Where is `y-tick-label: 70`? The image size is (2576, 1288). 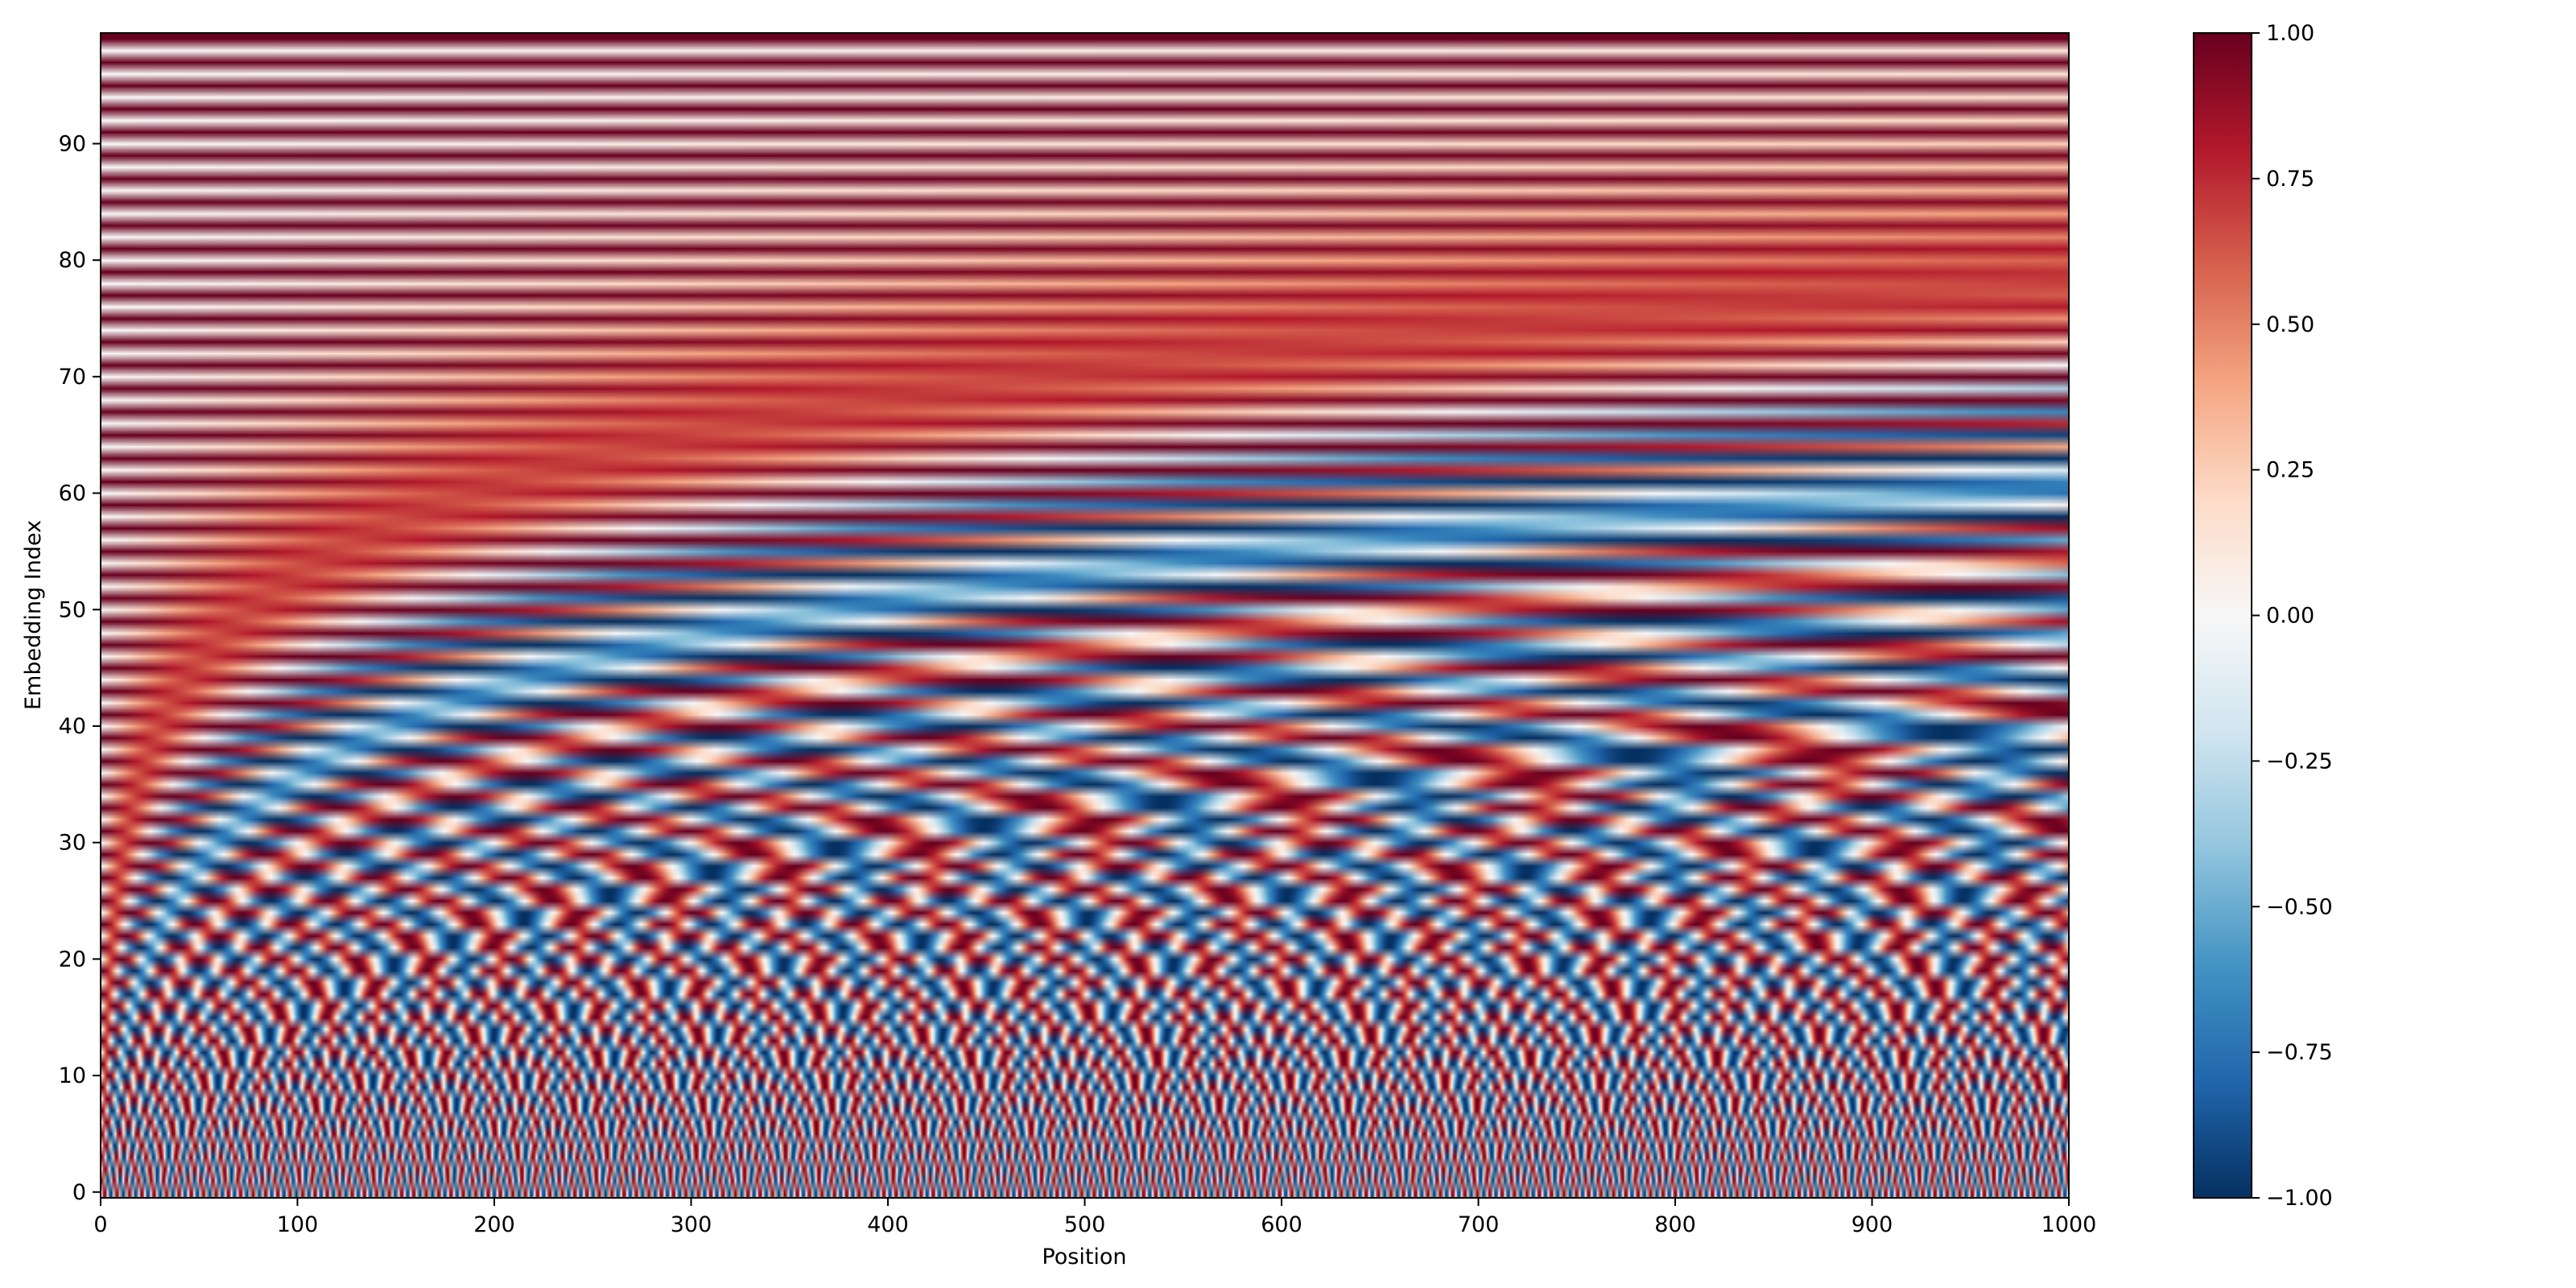
y-tick-label: 70 is located at coordinates (72, 377).